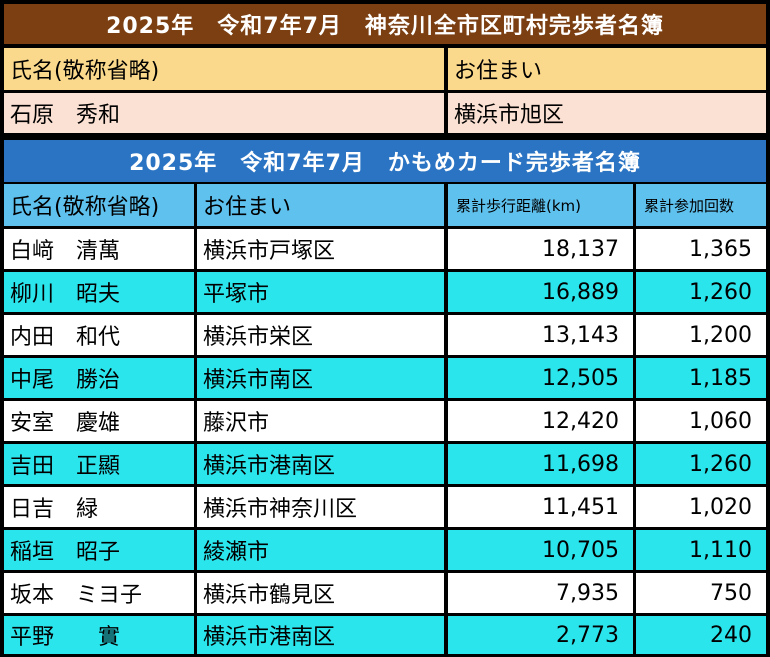 The image size is (770, 657). Describe the element at coordinates (540, 593) in the screenshot. I see `row-distance: 7,935` at that location.